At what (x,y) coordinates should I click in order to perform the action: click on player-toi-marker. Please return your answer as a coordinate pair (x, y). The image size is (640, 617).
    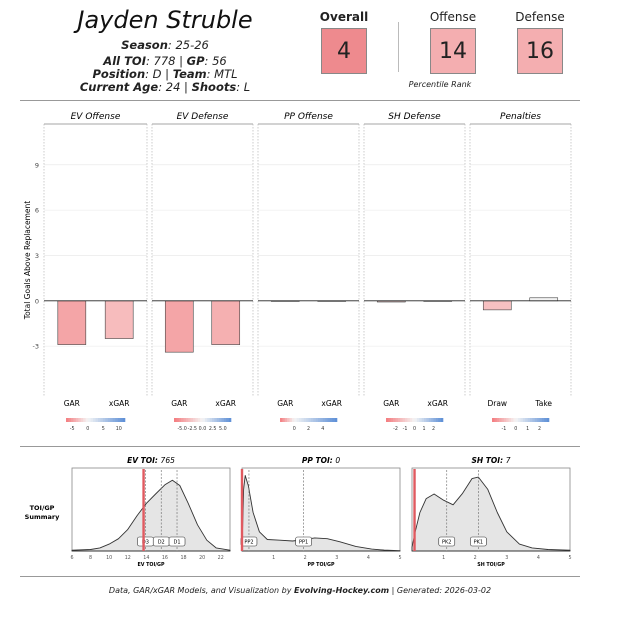
    Looking at the image, I should click on (143, 510).